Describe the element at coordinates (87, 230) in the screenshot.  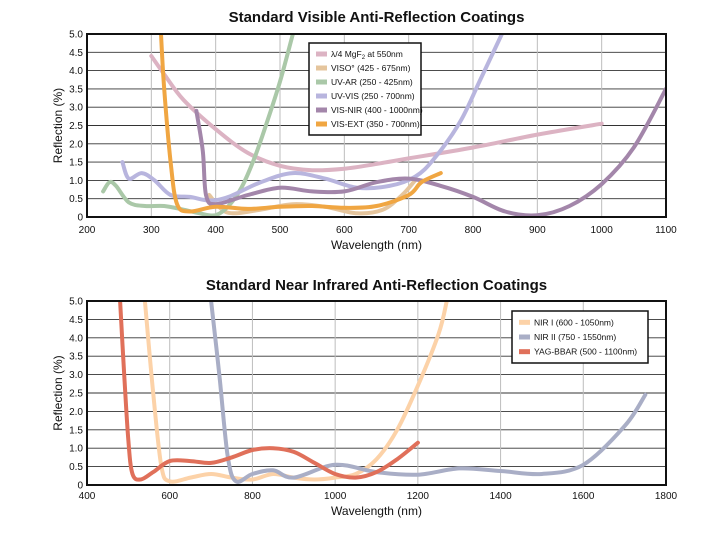
I see `x-tick-label: 200` at that location.